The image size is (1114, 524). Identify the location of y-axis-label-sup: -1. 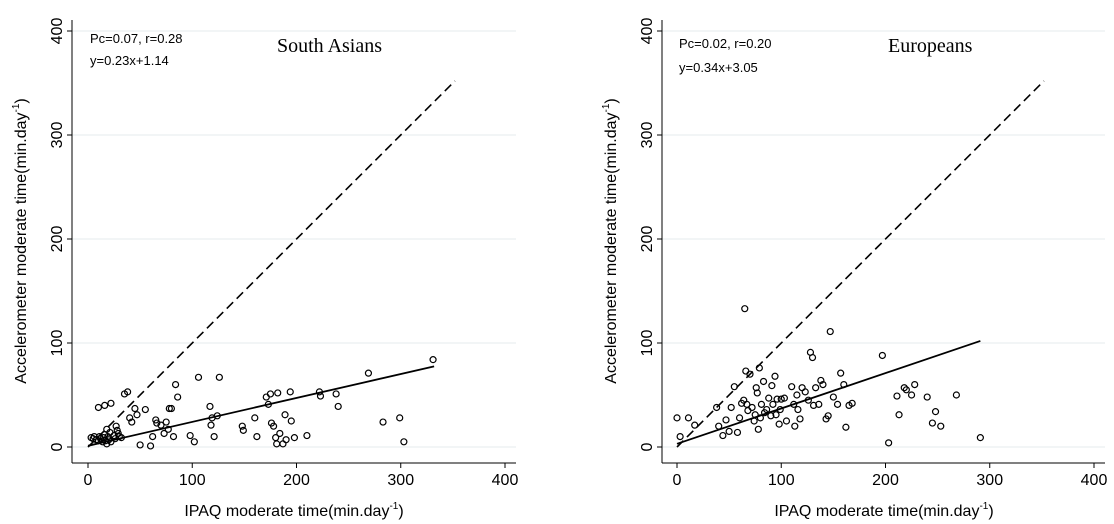
(606, 107).